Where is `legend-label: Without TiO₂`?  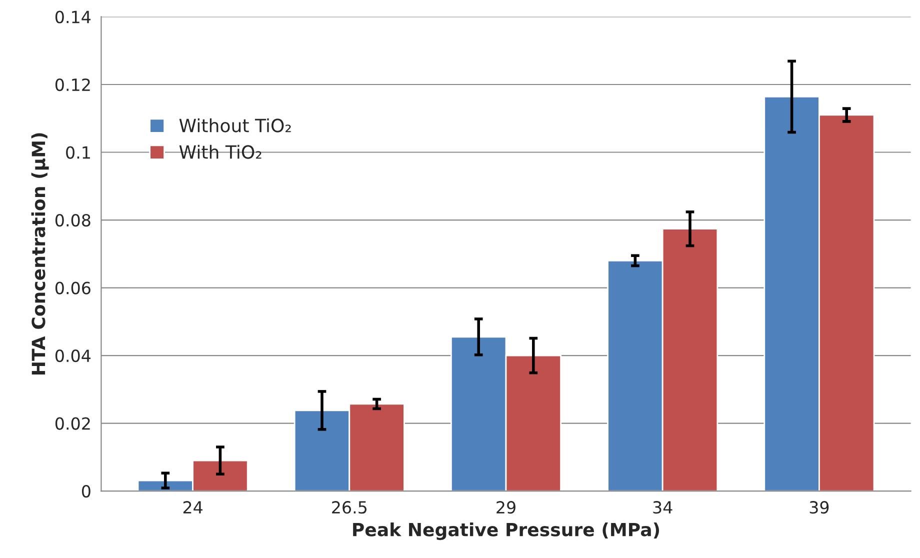
legend-label: Without TiO₂ is located at coordinates (235, 125).